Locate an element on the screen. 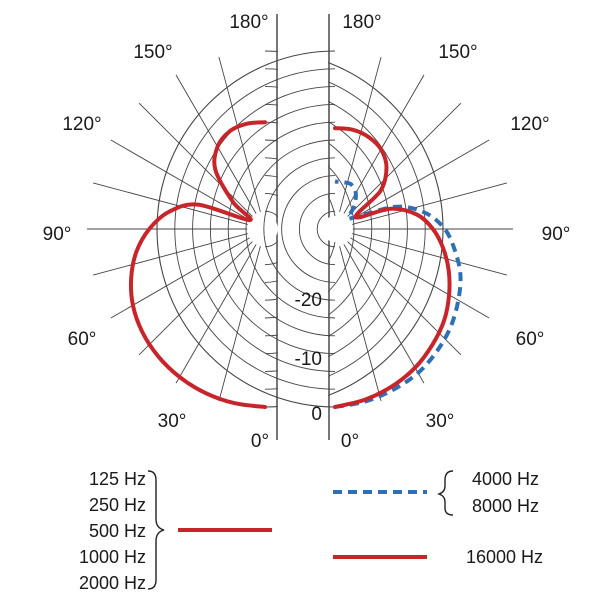 This screenshot has width=600, height=600. angle-label-right-30: 30° is located at coordinates (440, 421).